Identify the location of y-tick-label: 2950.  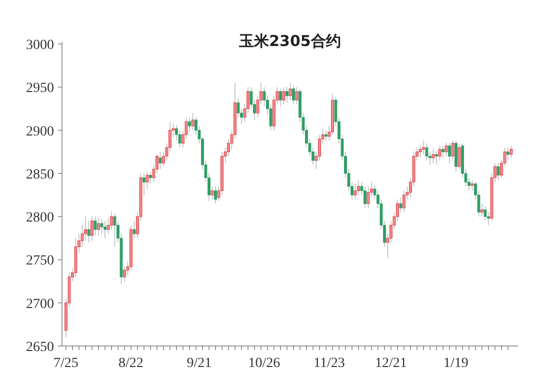
(40, 88).